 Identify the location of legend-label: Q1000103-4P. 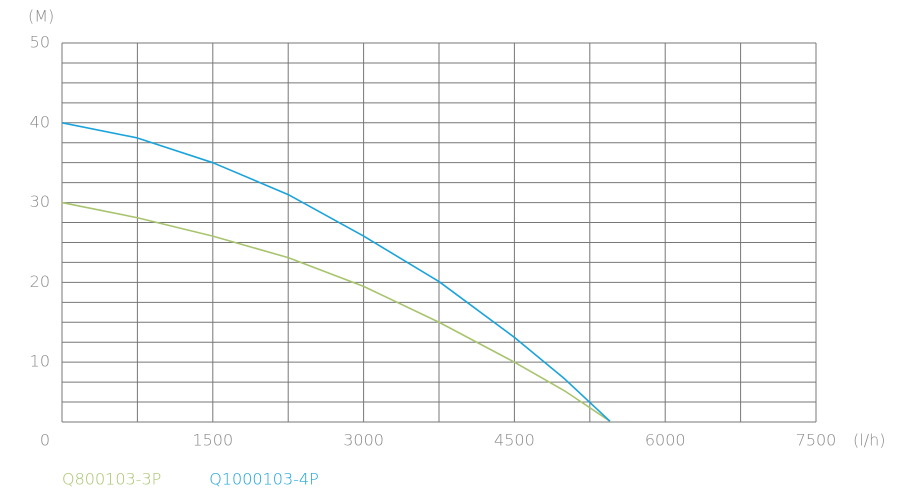
(263, 479).